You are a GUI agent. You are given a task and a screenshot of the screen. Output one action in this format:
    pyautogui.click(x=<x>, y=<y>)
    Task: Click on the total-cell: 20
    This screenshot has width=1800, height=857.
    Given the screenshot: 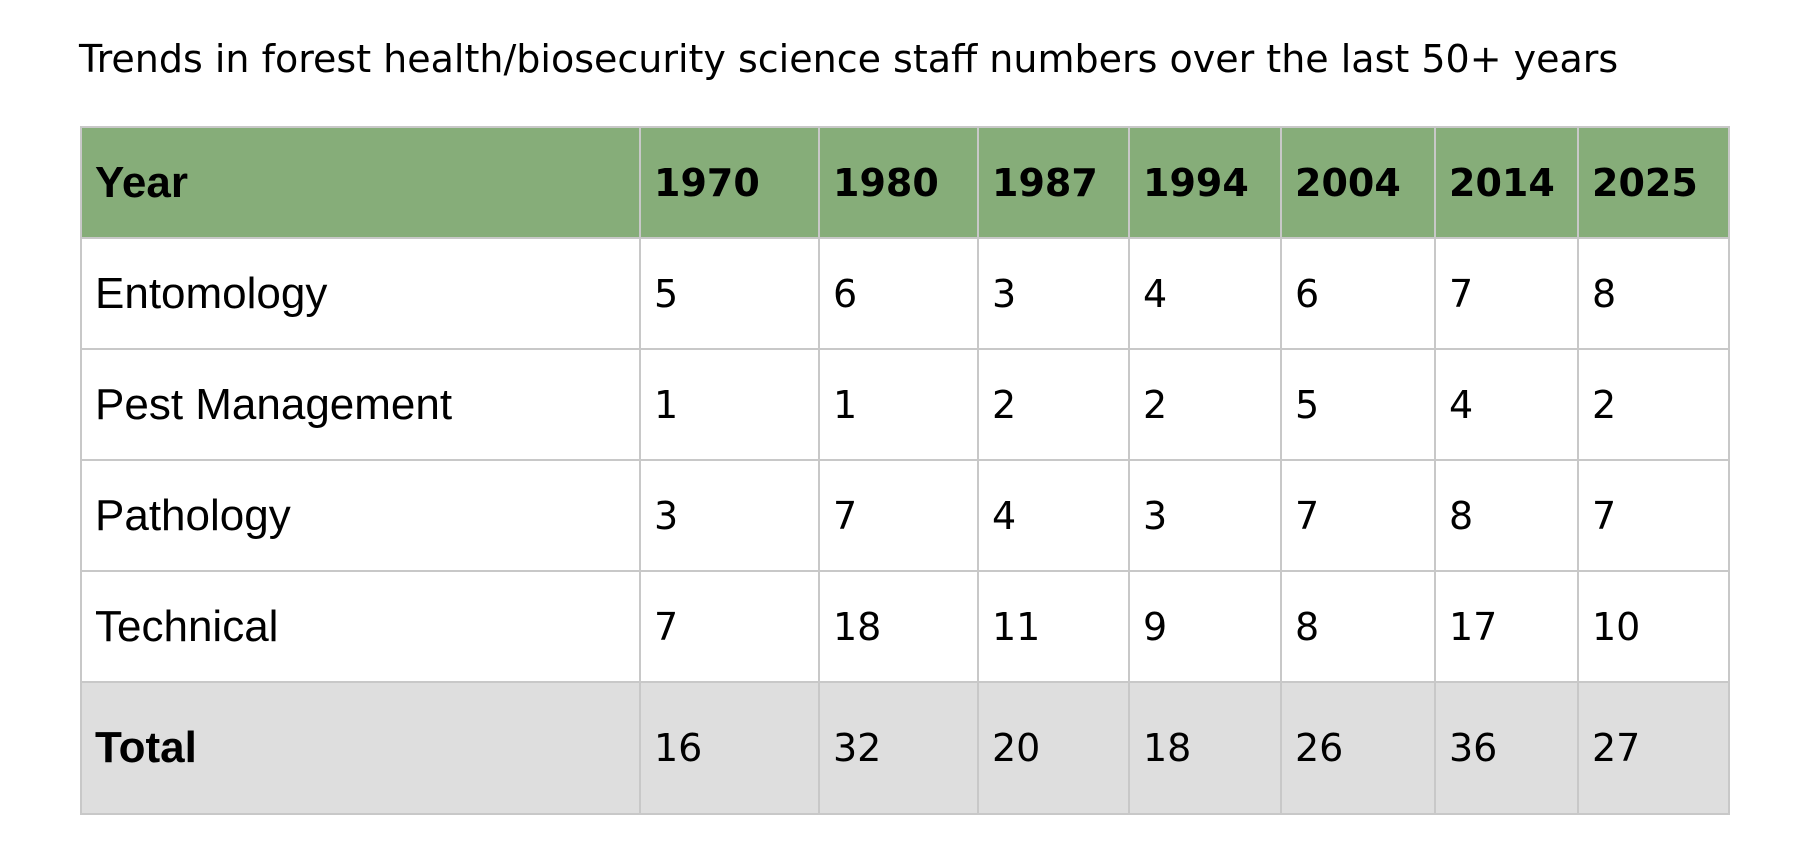 What is the action you would take?
    pyautogui.click(x=1053, y=748)
    